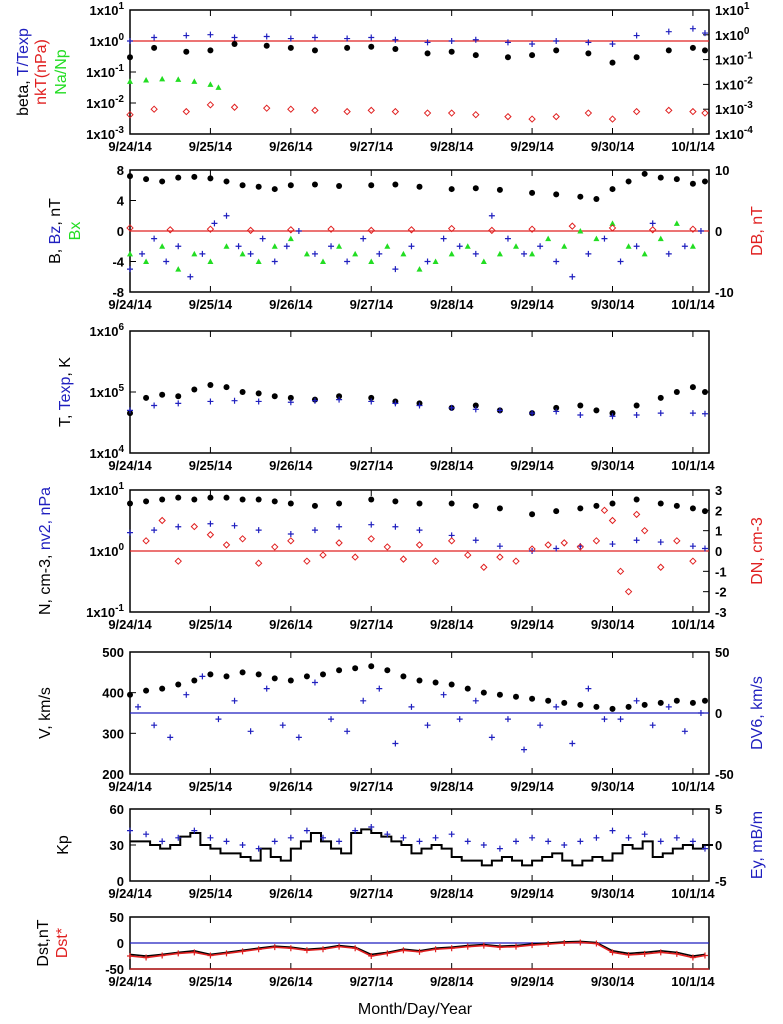 This screenshot has width=783, height=1024. Describe the element at coordinates (422, 847) in the screenshot. I see `series-kp` at that location.